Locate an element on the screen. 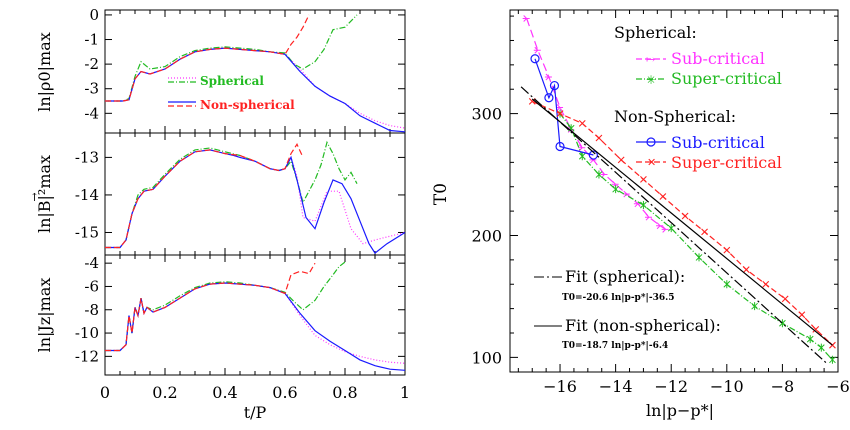 Image resolution: width=850 pixels, height=430 pixels. x-tick-label: 0 is located at coordinates (105, 392).